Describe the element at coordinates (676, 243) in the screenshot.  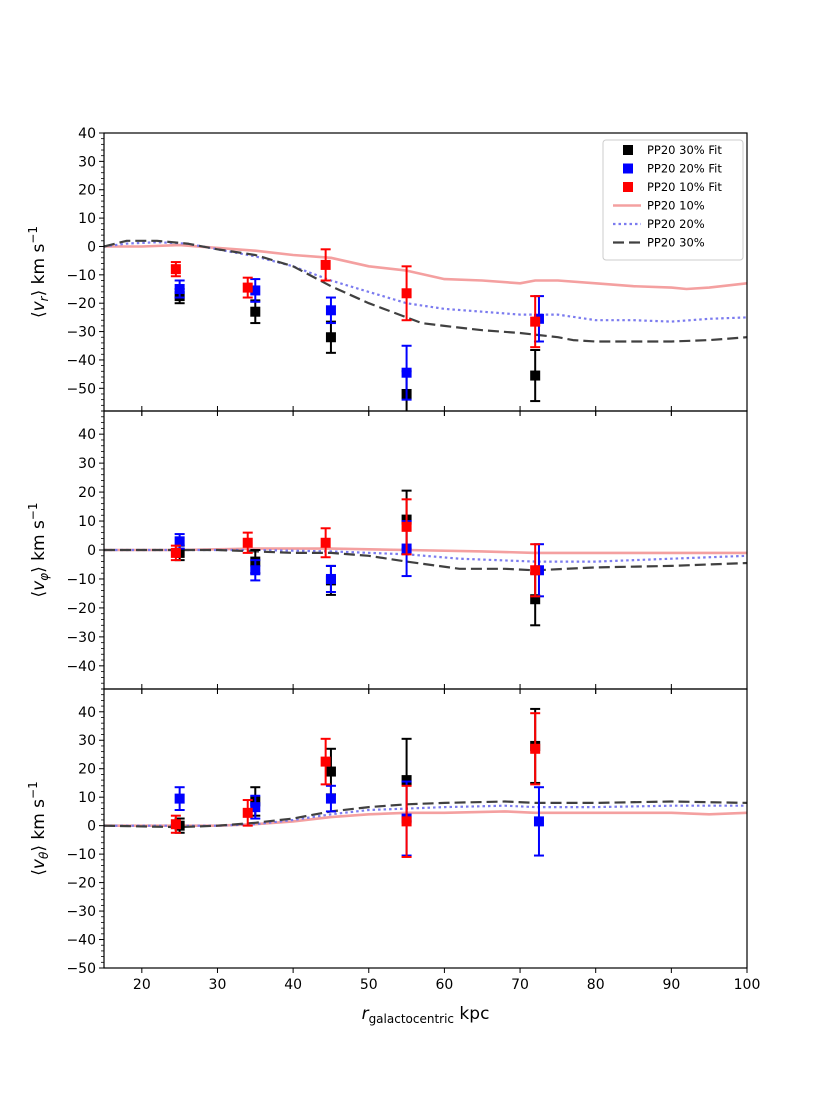
I see `legend-label: PP20 30%` at that location.